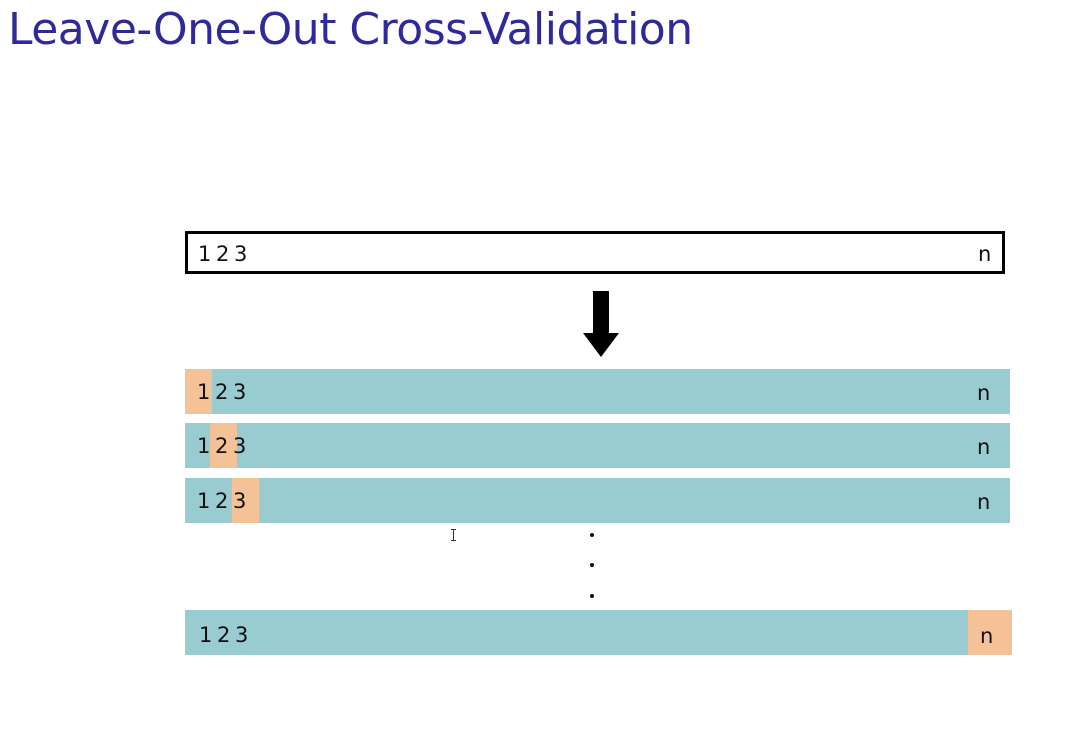 The height and width of the screenshot is (754, 1092). I want to click on down-arrow-icon, so click(601, 324).